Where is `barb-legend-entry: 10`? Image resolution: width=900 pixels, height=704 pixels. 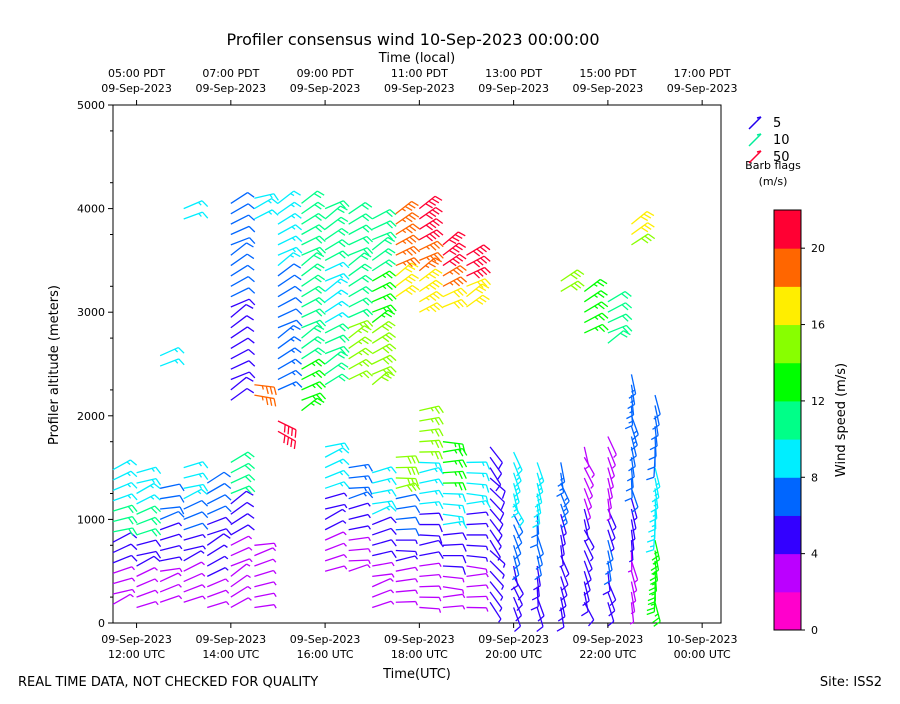 barb-legend-entry: 10 is located at coordinates (769, 140).